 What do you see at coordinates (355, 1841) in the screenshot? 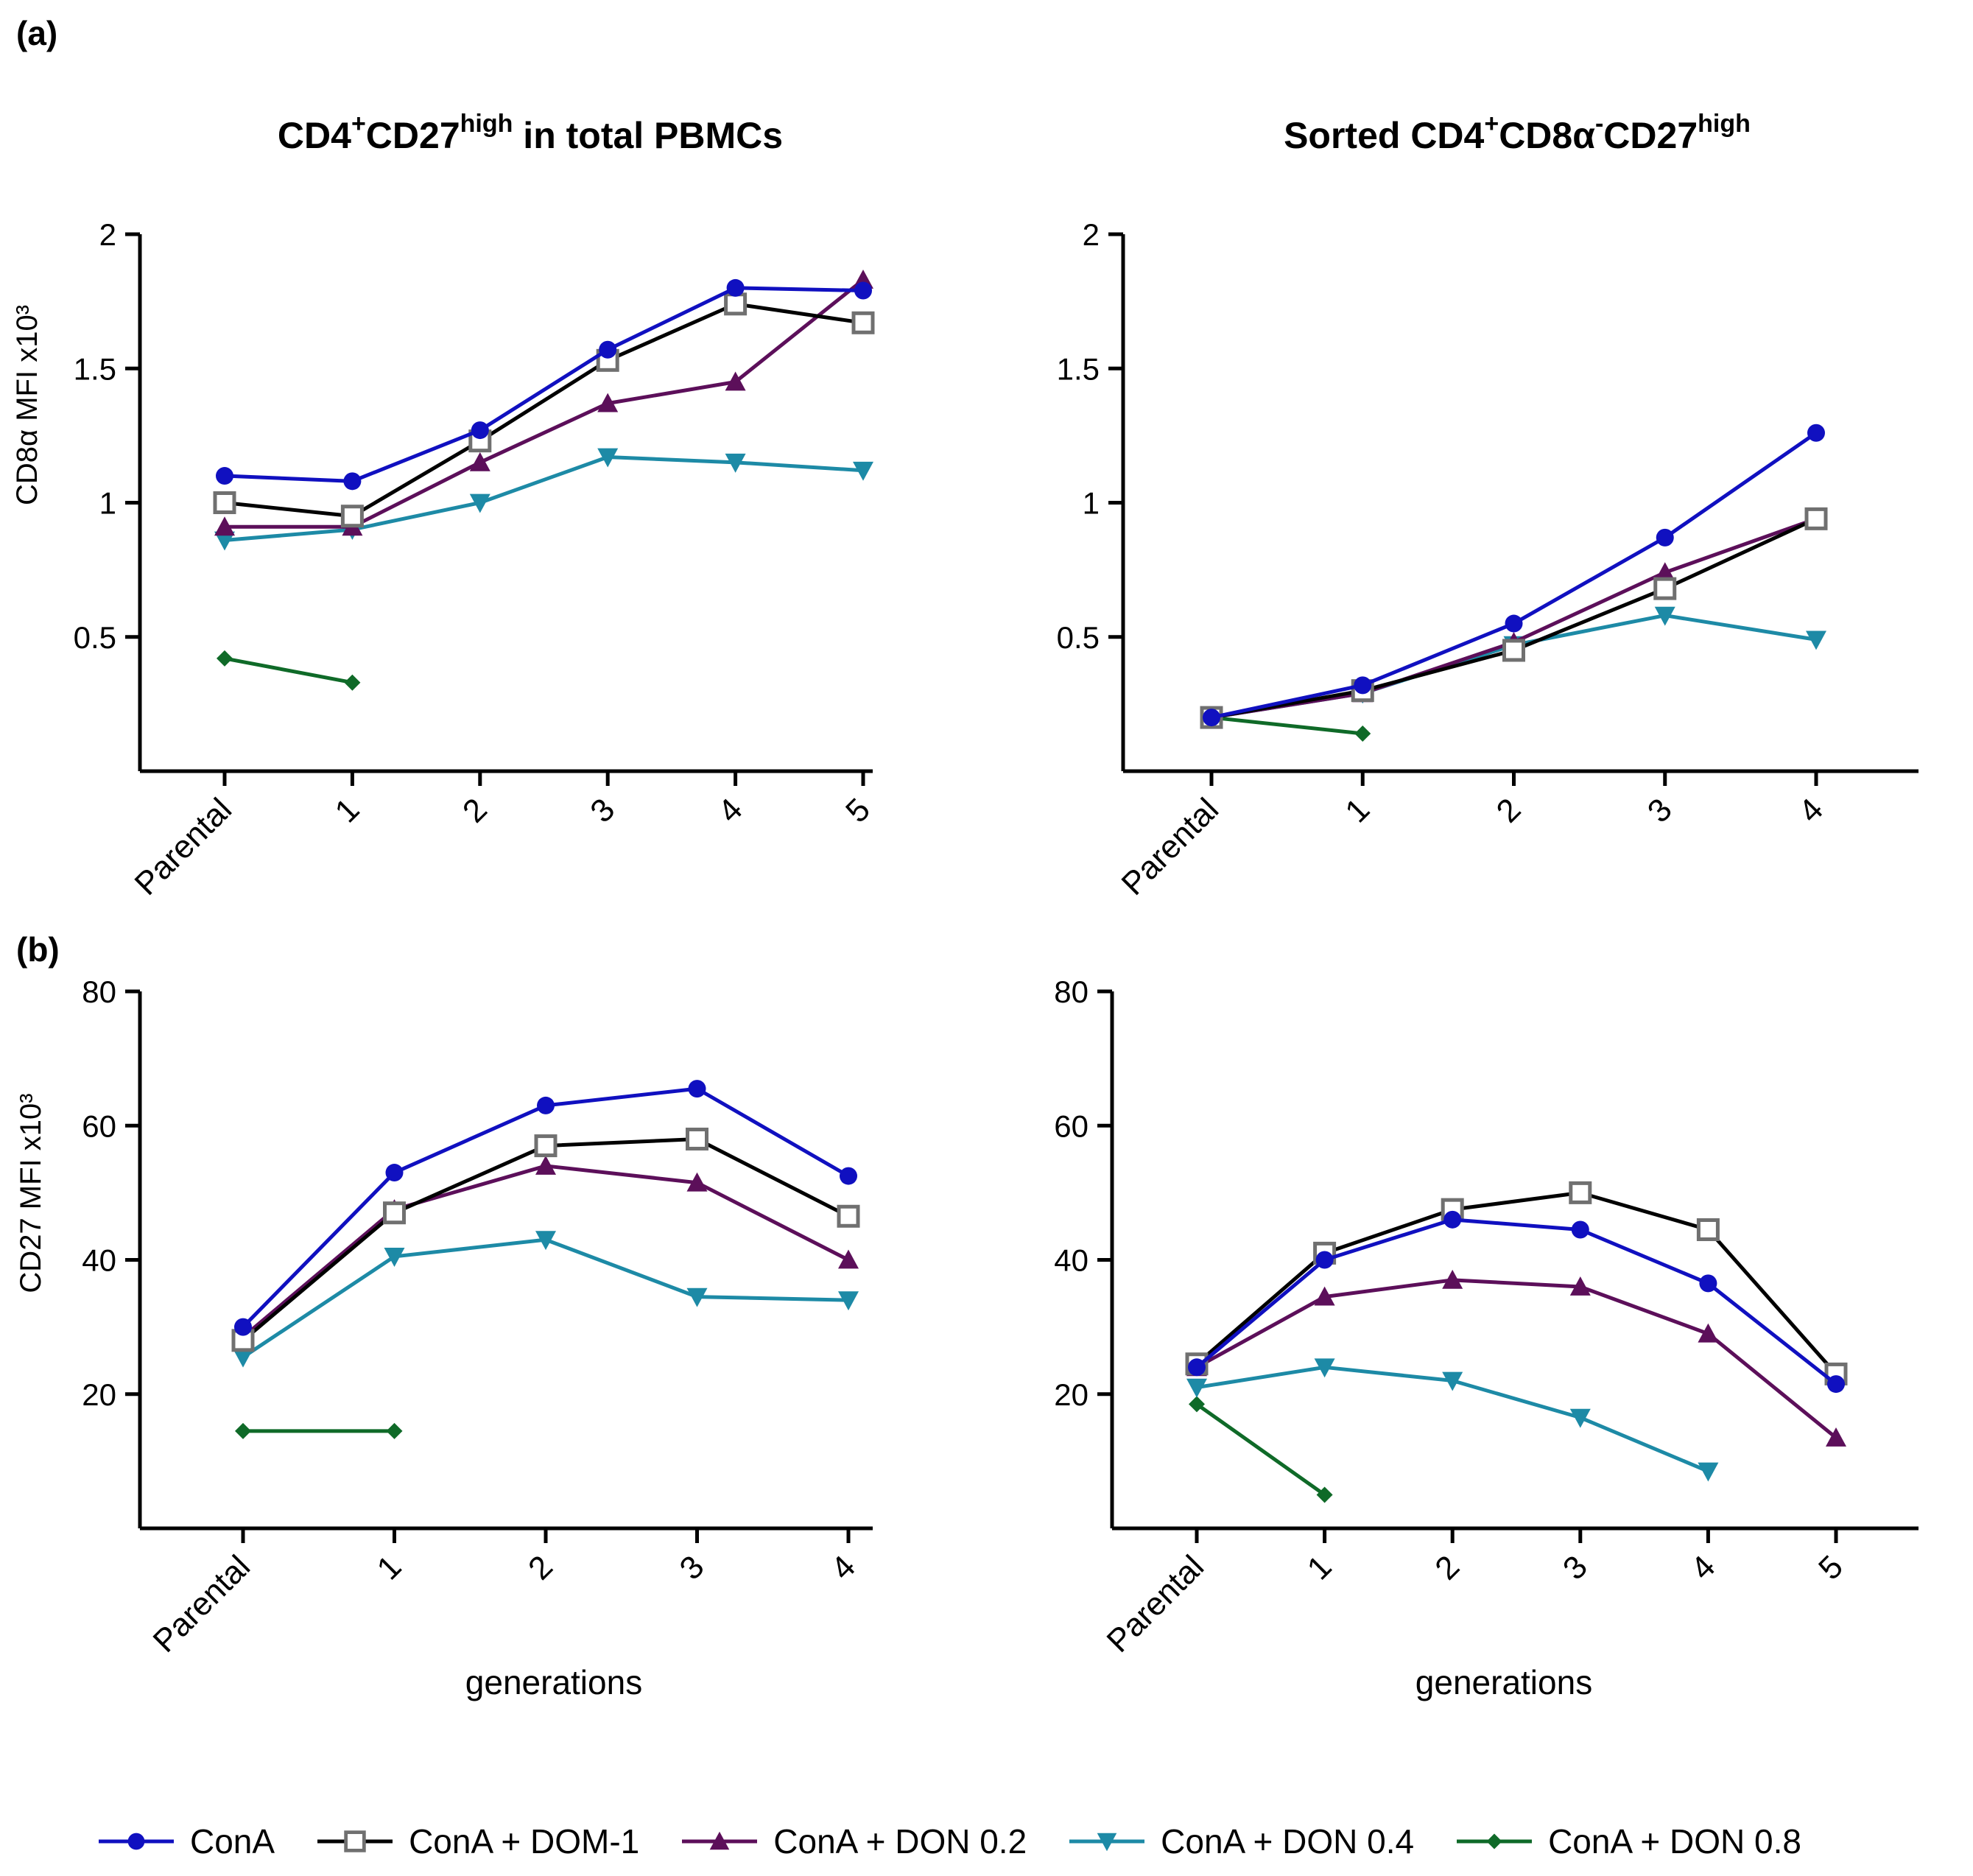
I see `legend-swatch-dom1` at bounding box center [355, 1841].